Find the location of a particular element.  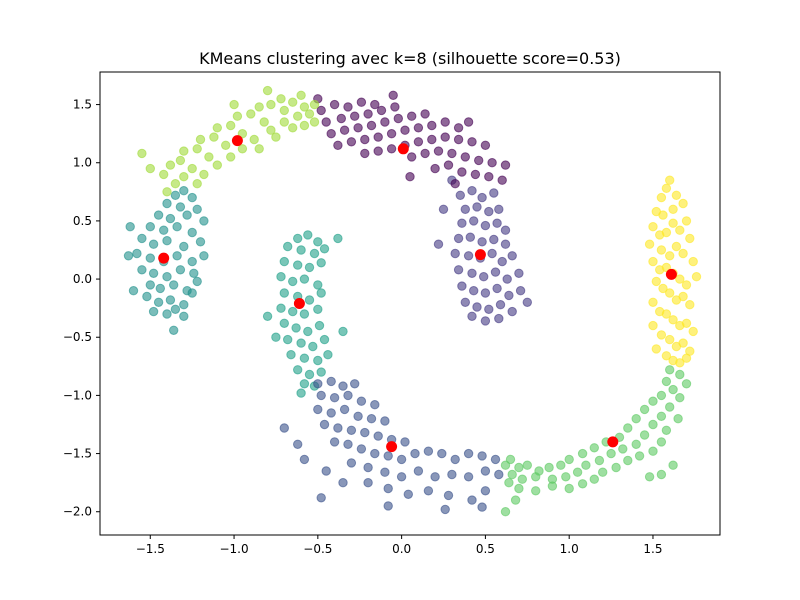

y-tick-label: −0.5 is located at coordinates (77, 337).